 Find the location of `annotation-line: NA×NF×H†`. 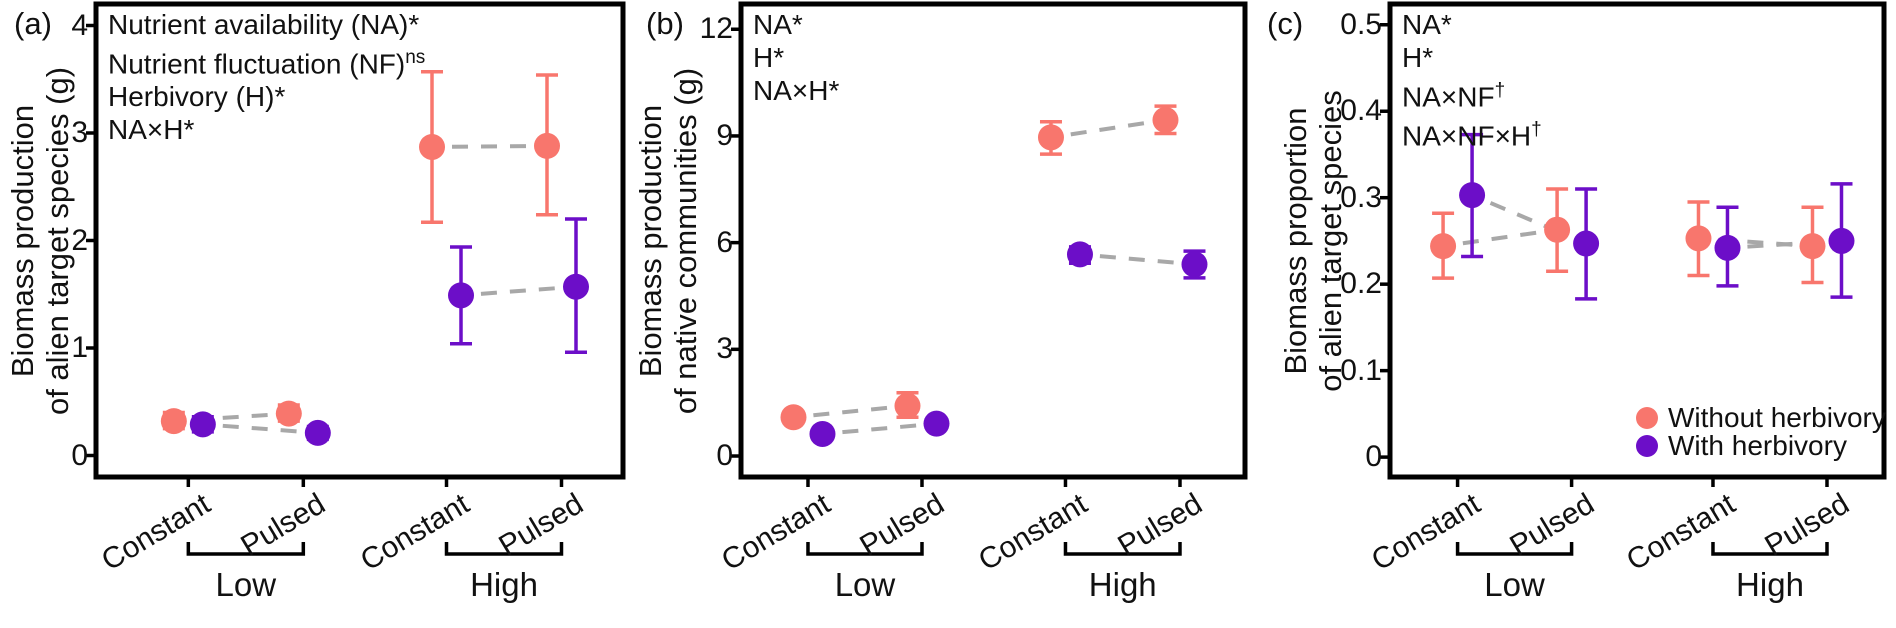

annotation-line: NA×NF×H† is located at coordinates (1472, 132).